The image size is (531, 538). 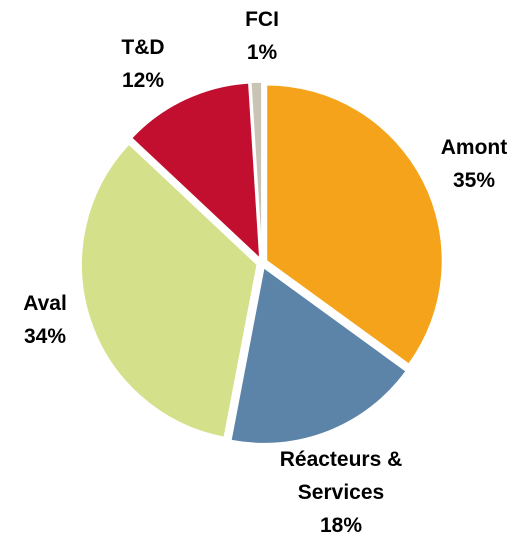 What do you see at coordinates (262, 36) in the screenshot?
I see `slice-label: FCI 1%` at bounding box center [262, 36].